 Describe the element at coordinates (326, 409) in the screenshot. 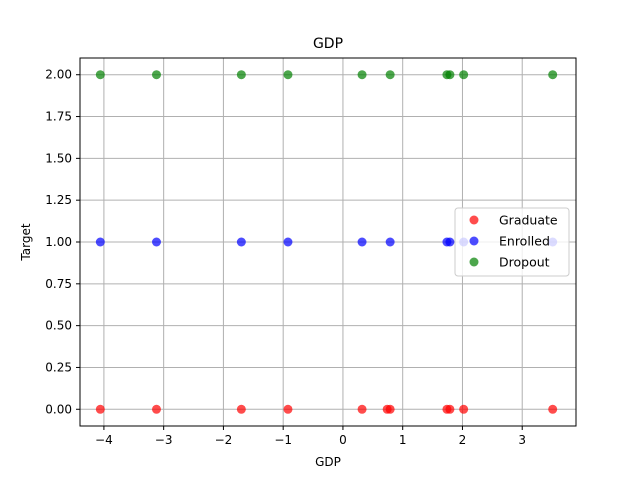

I see `series-graduate` at that location.